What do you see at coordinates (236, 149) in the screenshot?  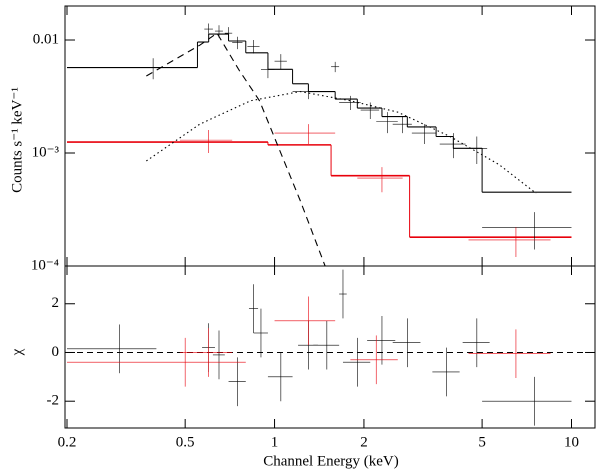 I see `model-component` at bounding box center [236, 149].